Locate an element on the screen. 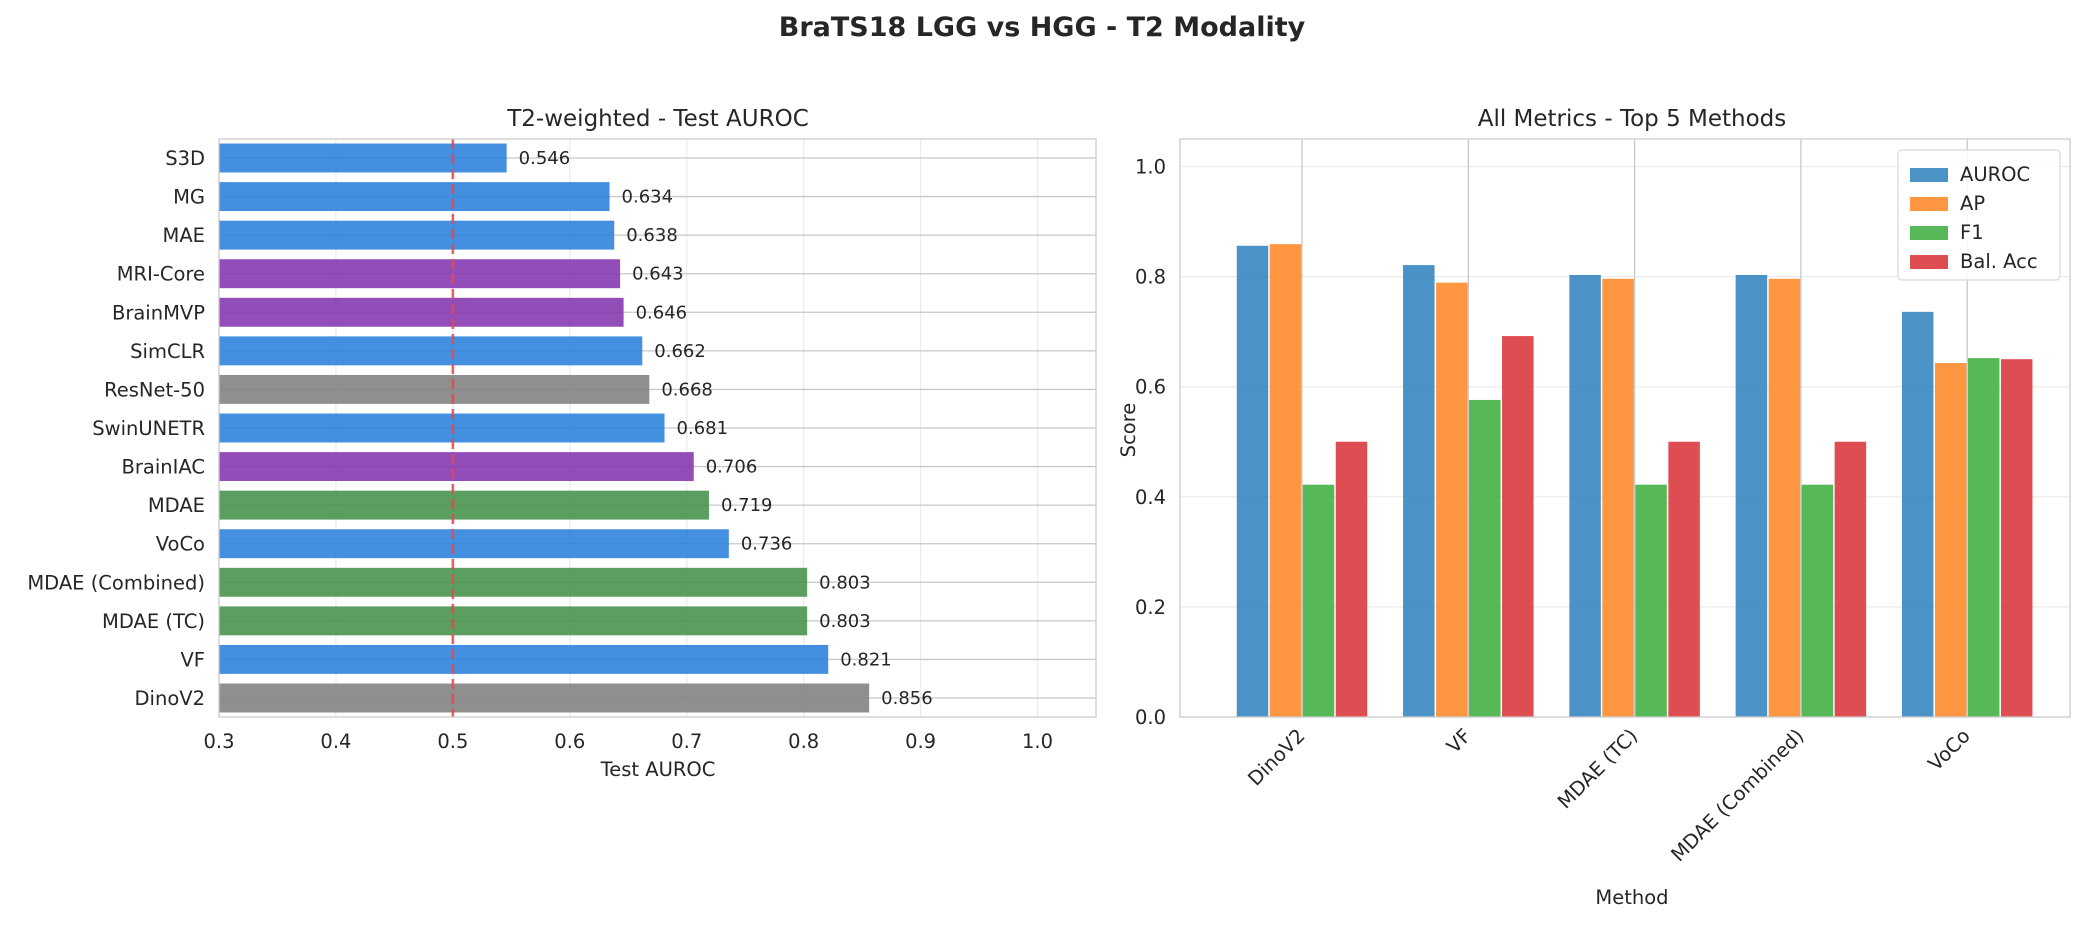 The height and width of the screenshot is (927, 2084). bar-vf is located at coordinates (524, 659).